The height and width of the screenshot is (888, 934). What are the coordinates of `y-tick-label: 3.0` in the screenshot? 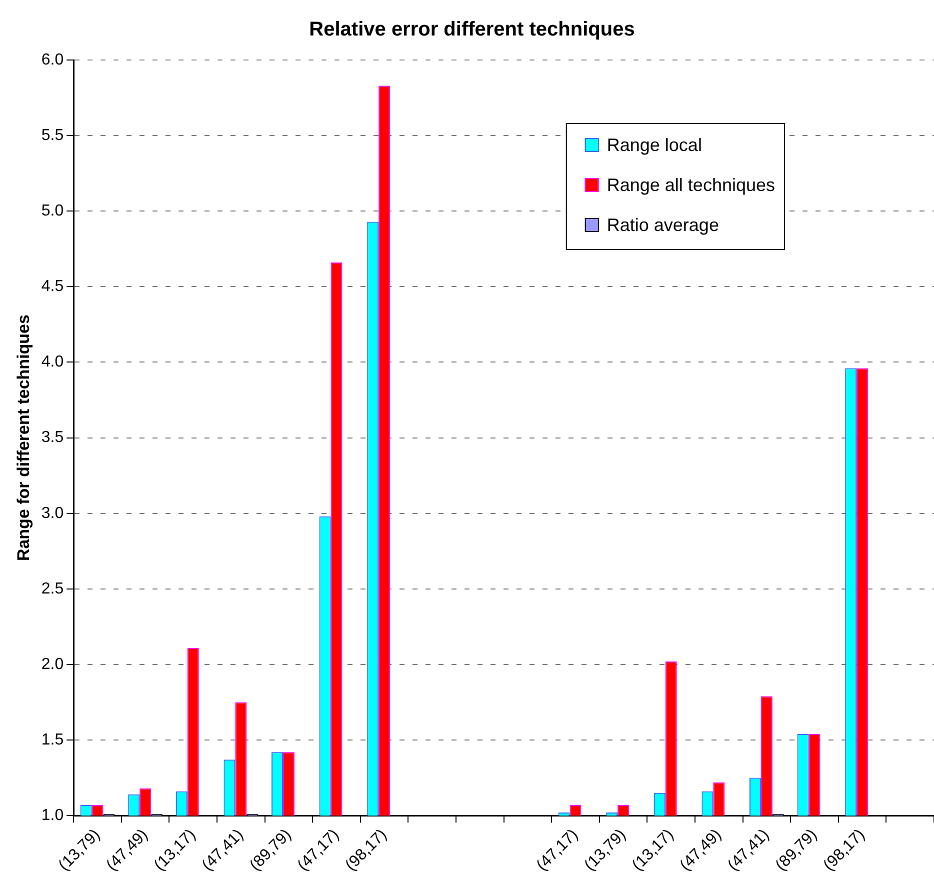 It's located at (52, 513).